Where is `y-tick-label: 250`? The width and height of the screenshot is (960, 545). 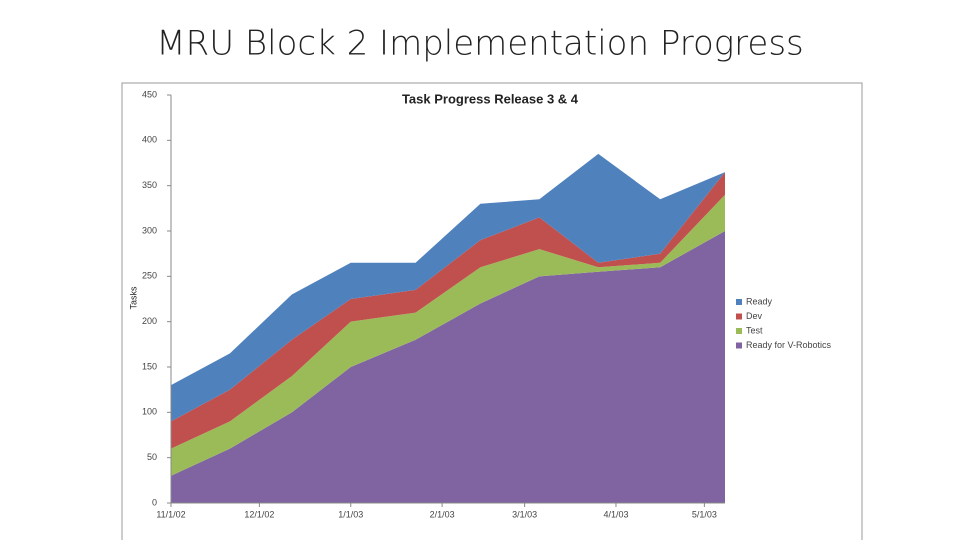
y-tick-label: 250 is located at coordinates (149, 276).